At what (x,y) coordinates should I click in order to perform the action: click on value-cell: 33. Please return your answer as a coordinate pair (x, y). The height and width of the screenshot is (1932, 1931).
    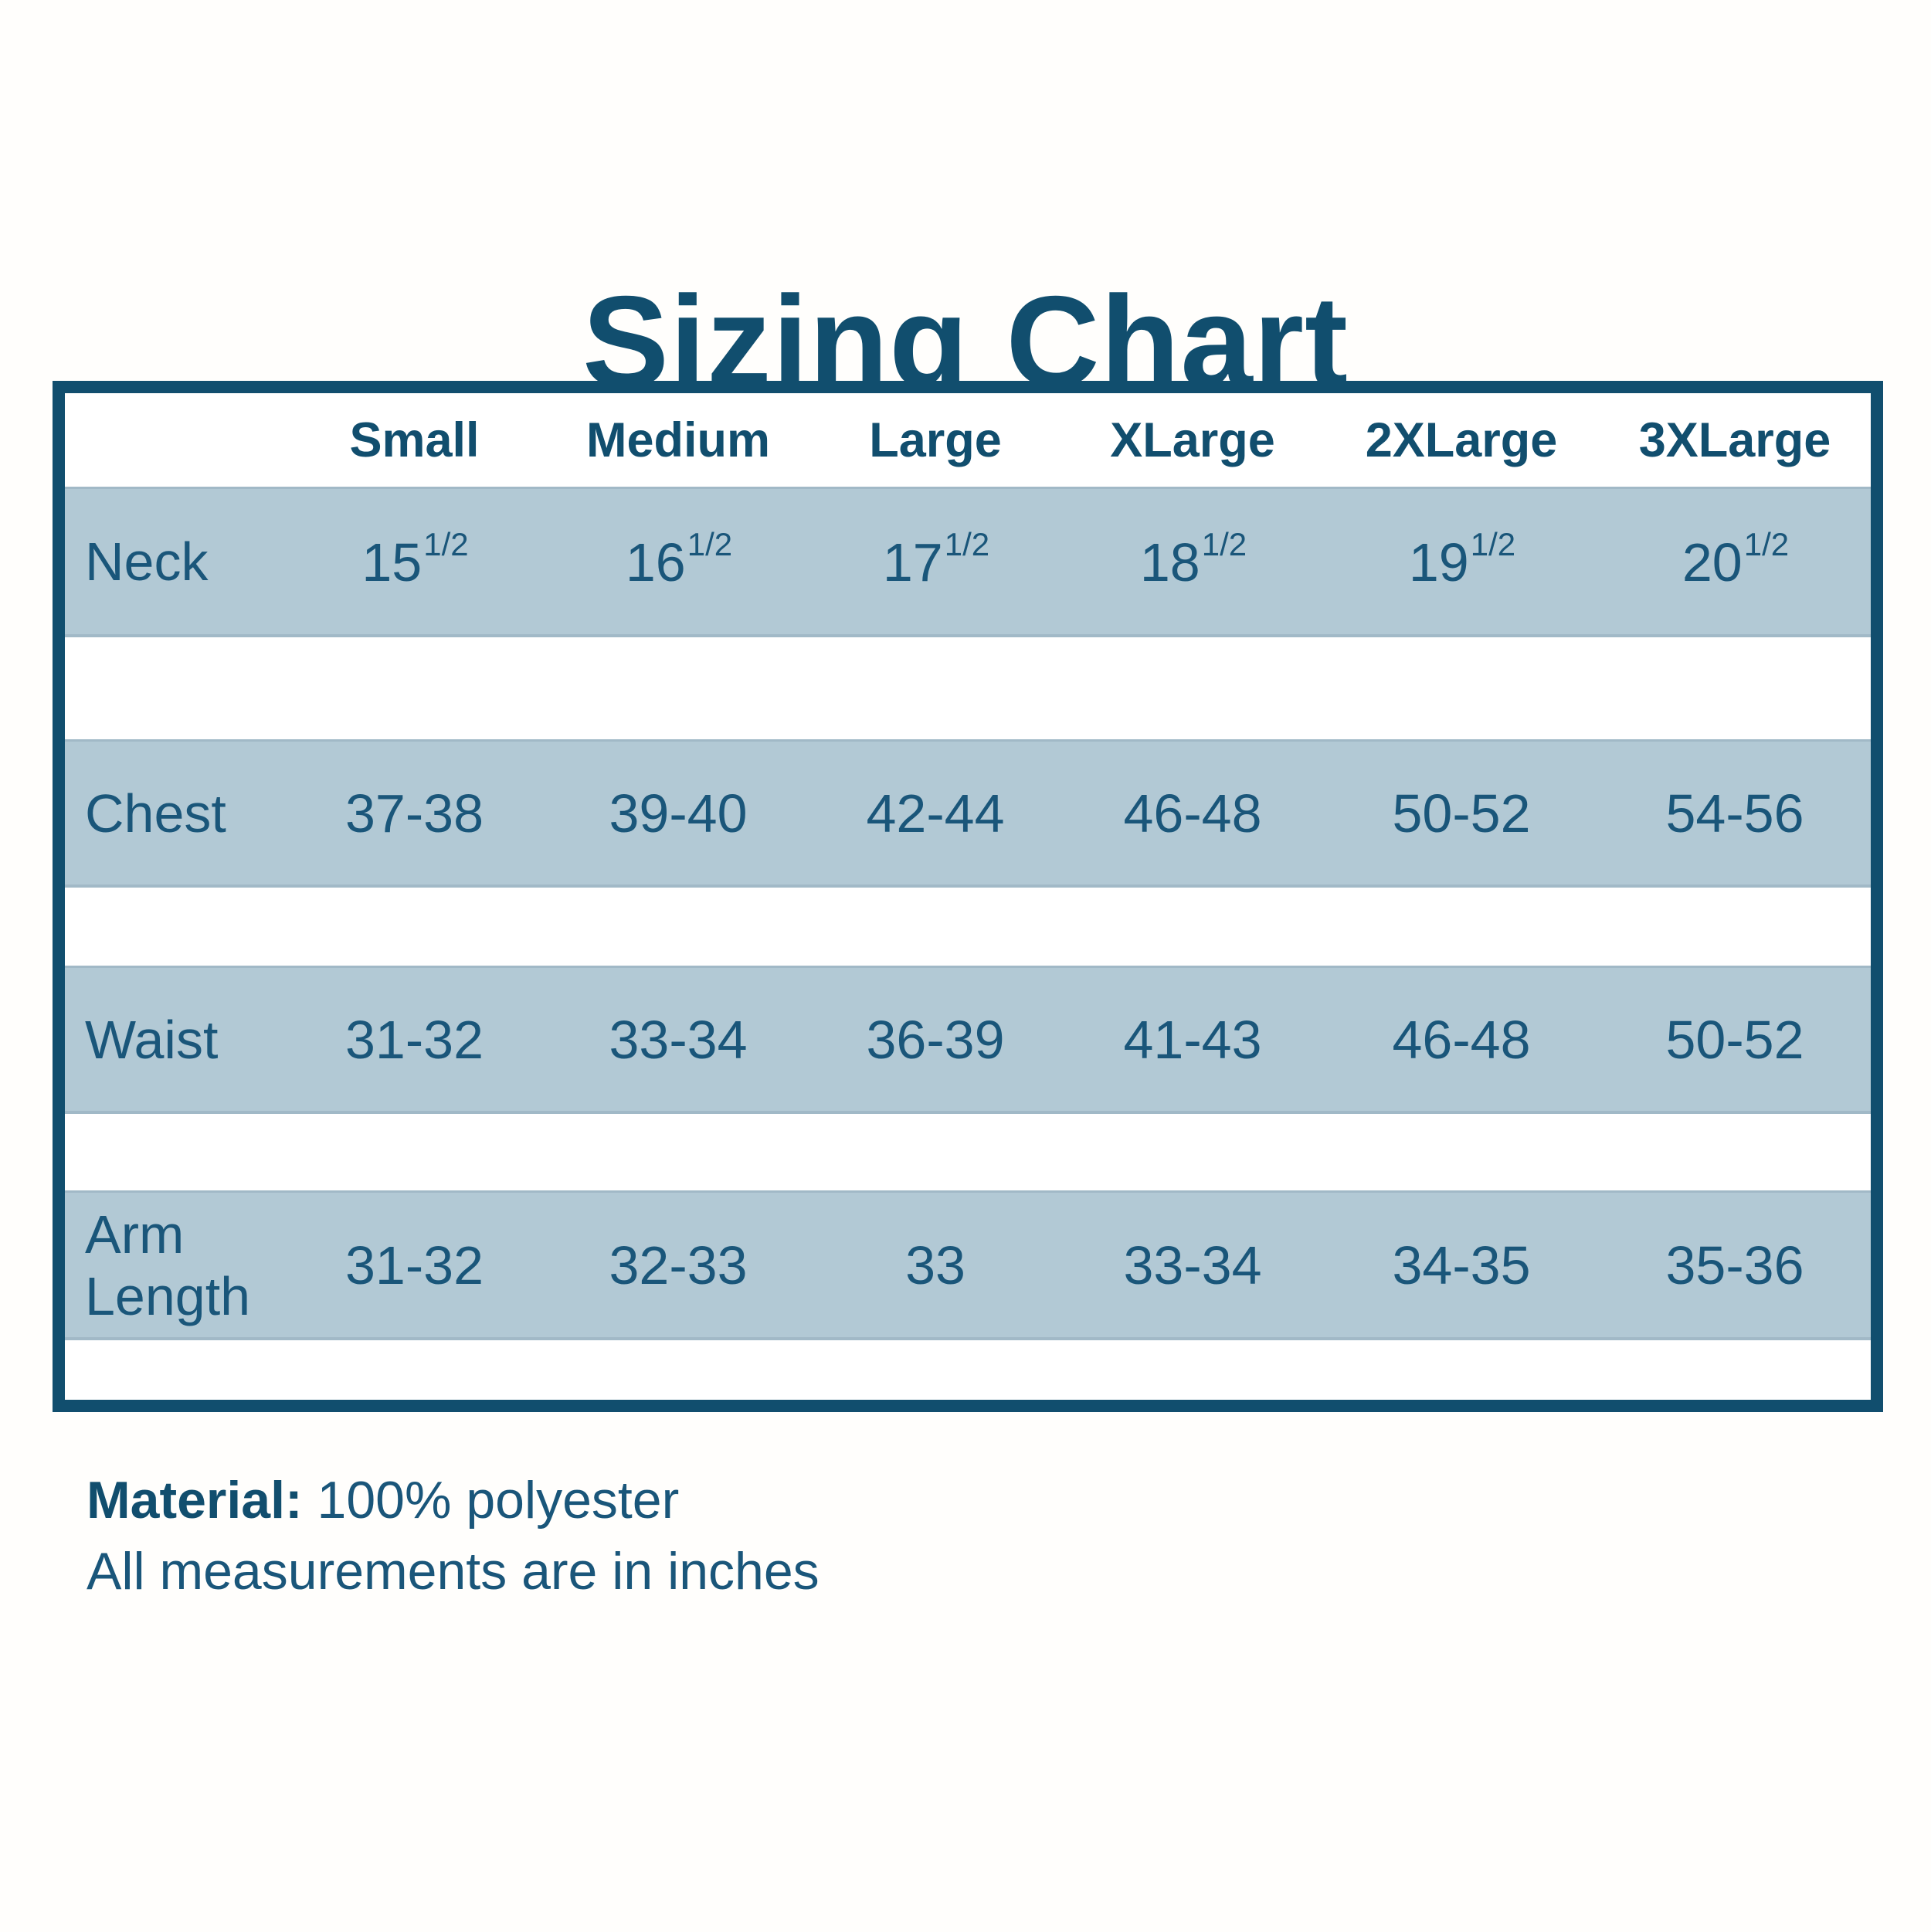
    Looking at the image, I should click on (935, 1265).